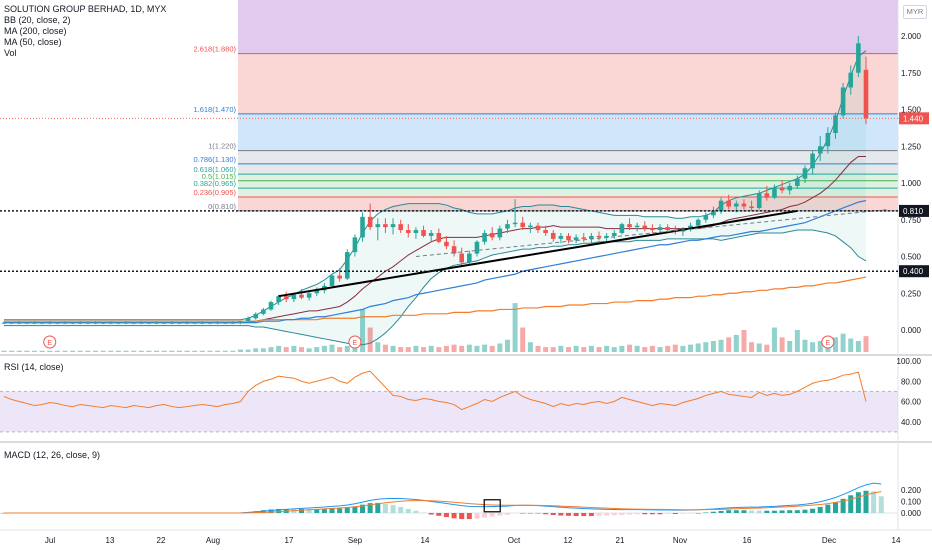 The width and height of the screenshot is (932, 550). What do you see at coordinates (10, 53) in the screenshot?
I see `legend-vol: Vol` at bounding box center [10, 53].